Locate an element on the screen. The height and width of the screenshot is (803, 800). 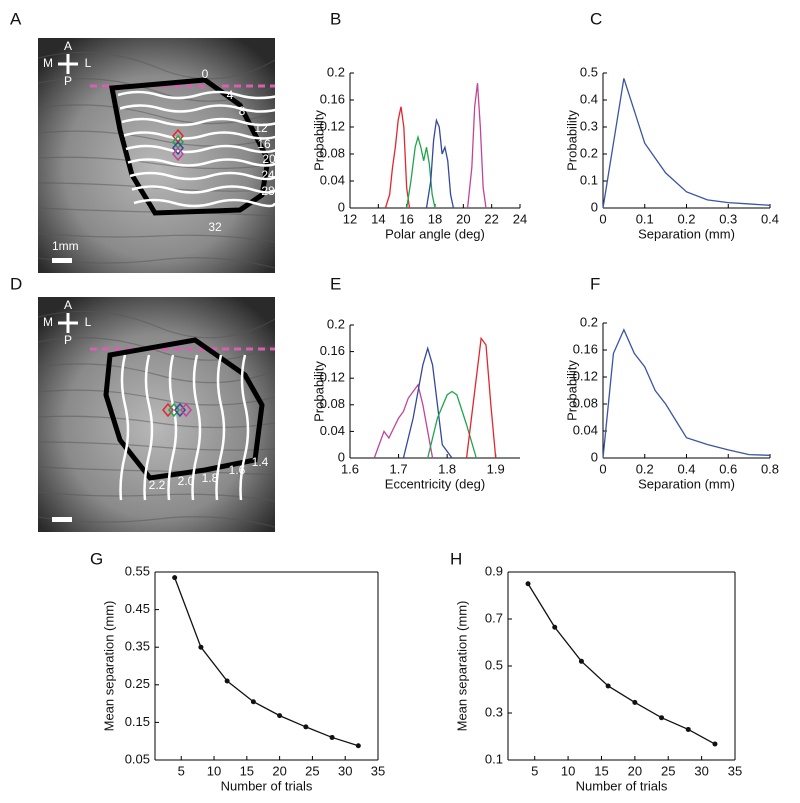
scale-label: 1mm is located at coordinates (65, 246).